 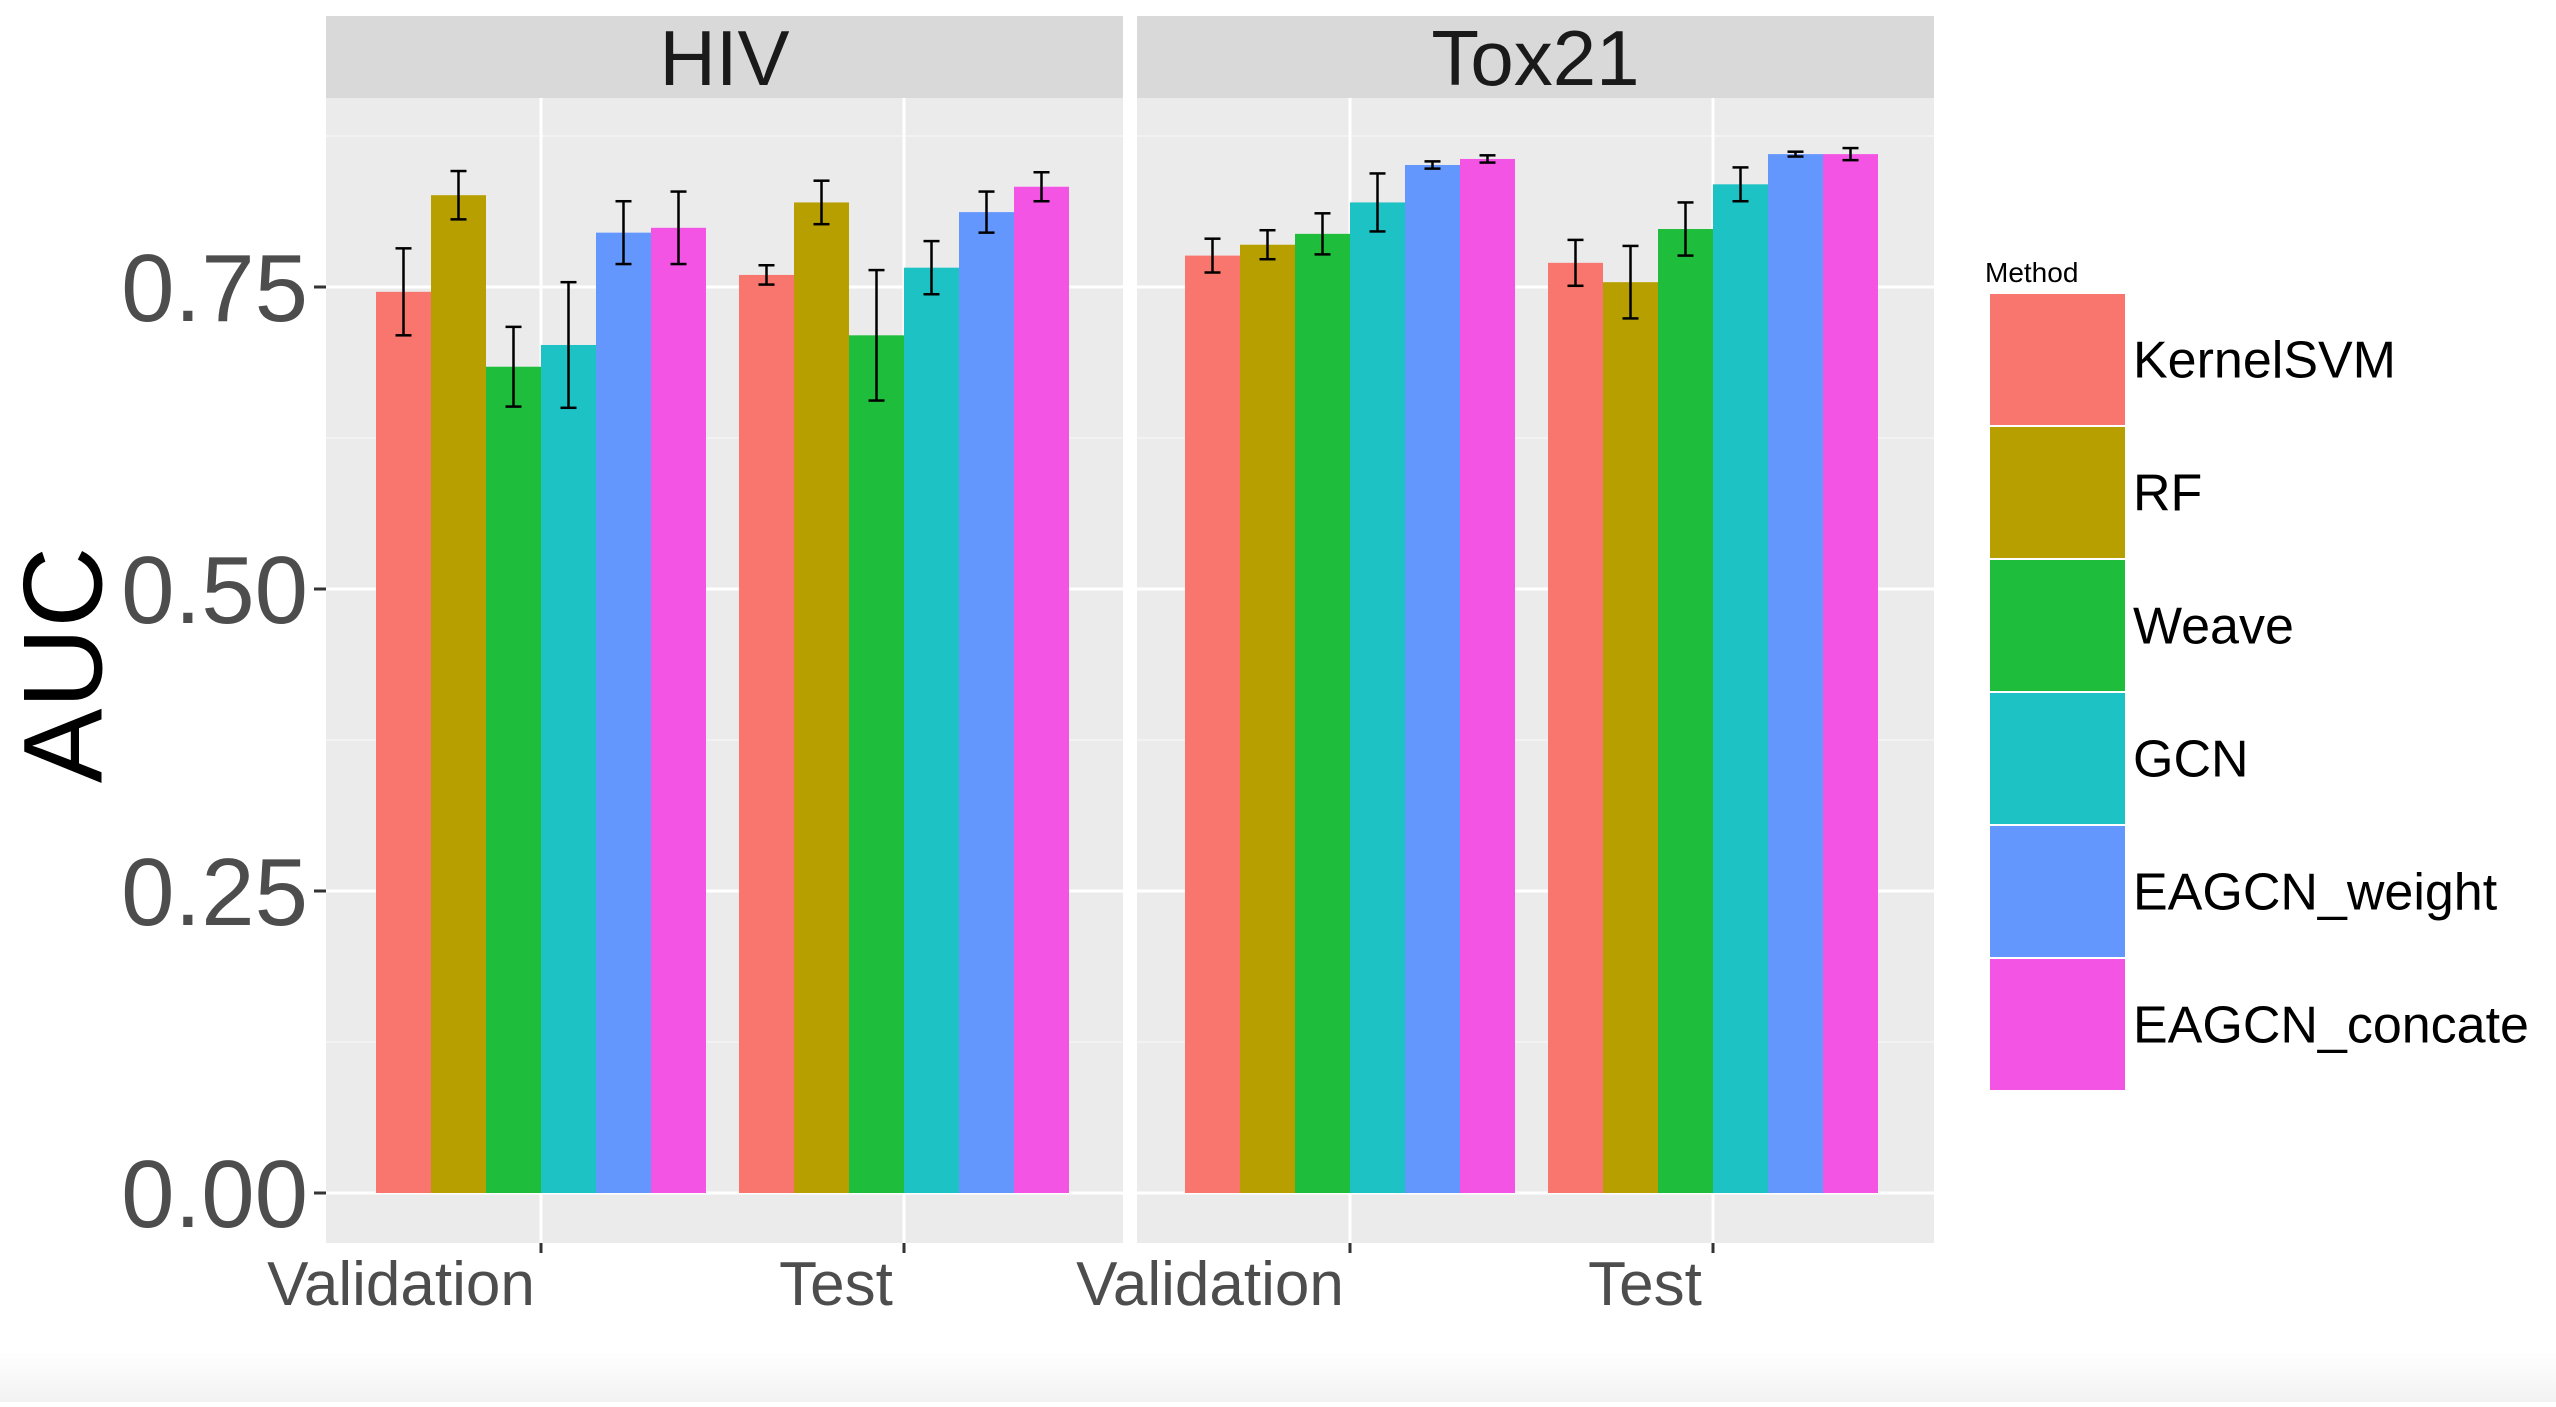 What do you see at coordinates (2167, 494) in the screenshot?
I see `legend-label: RF` at bounding box center [2167, 494].